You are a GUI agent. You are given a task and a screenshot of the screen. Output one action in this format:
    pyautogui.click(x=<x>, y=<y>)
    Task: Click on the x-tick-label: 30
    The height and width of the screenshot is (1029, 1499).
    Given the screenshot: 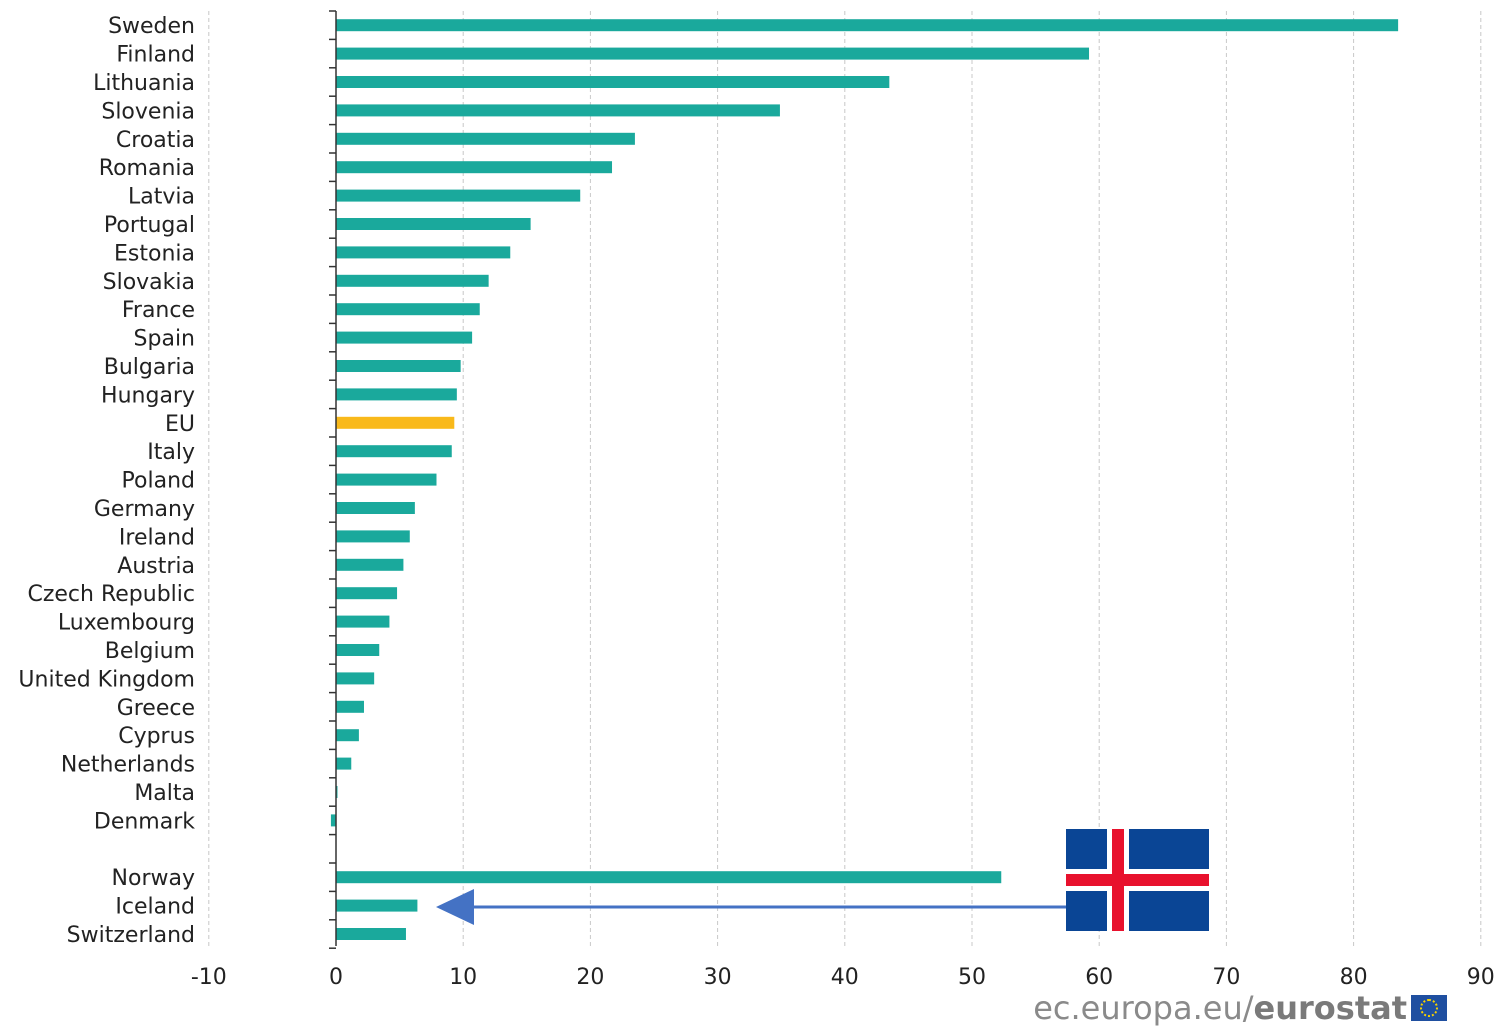 What is the action you would take?
    pyautogui.click(x=718, y=977)
    